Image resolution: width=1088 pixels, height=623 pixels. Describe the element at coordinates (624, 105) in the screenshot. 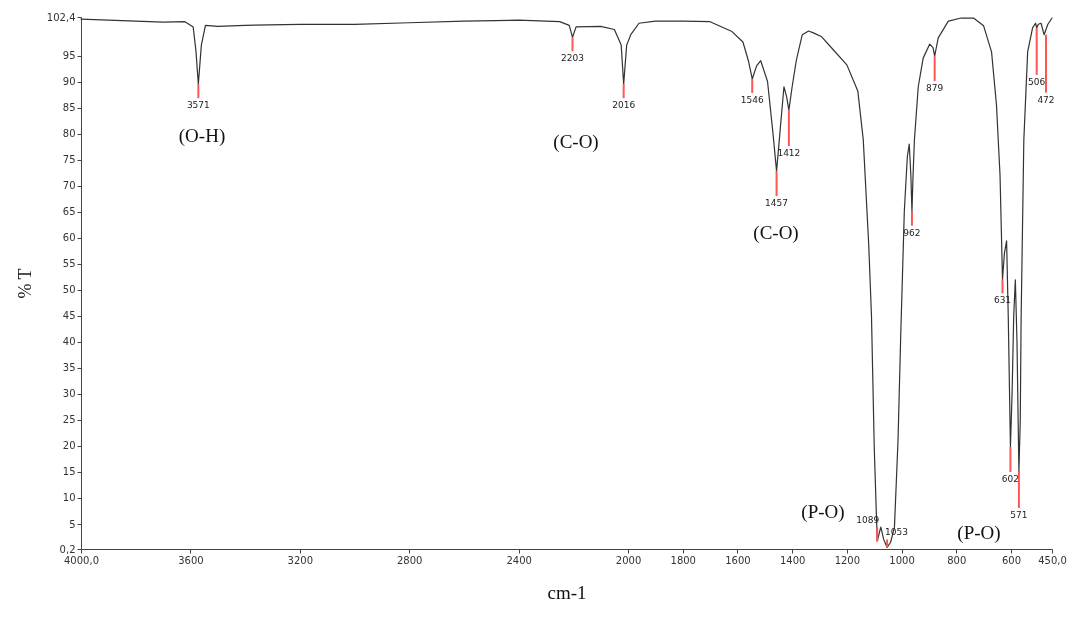

I see `annotation: 2016` at that location.